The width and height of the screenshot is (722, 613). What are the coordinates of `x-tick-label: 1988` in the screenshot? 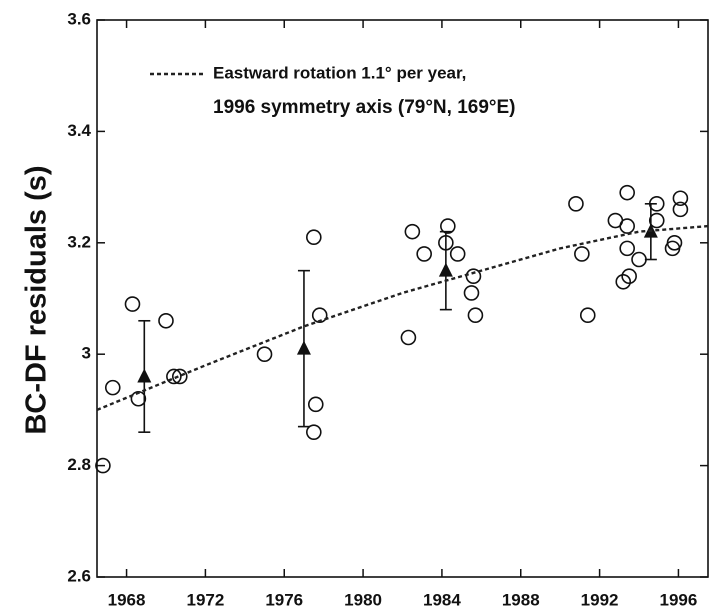 It's located at (521, 599).